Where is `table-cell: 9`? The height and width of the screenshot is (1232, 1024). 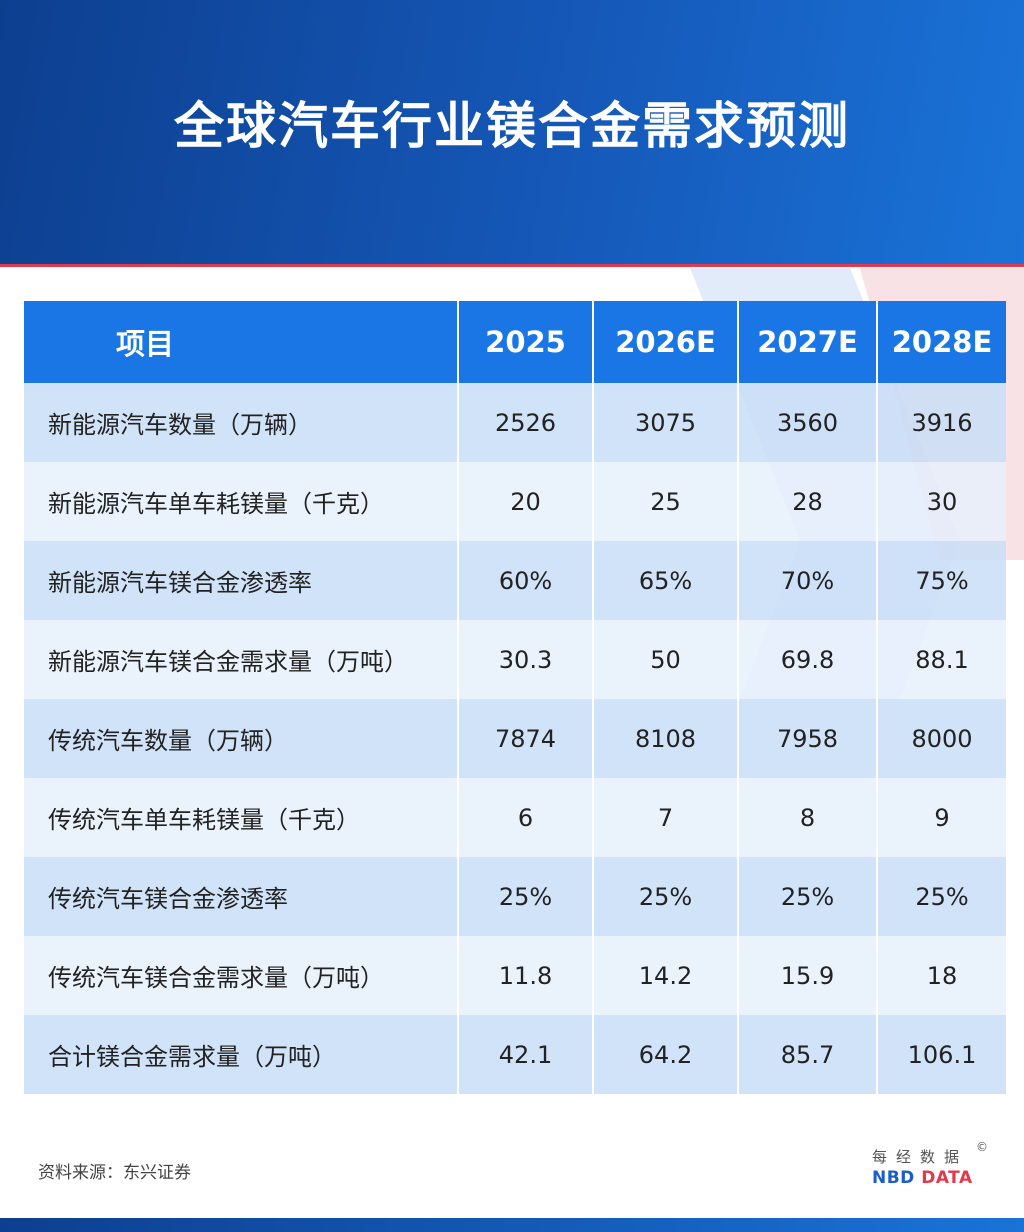 table-cell: 9 is located at coordinates (941, 817).